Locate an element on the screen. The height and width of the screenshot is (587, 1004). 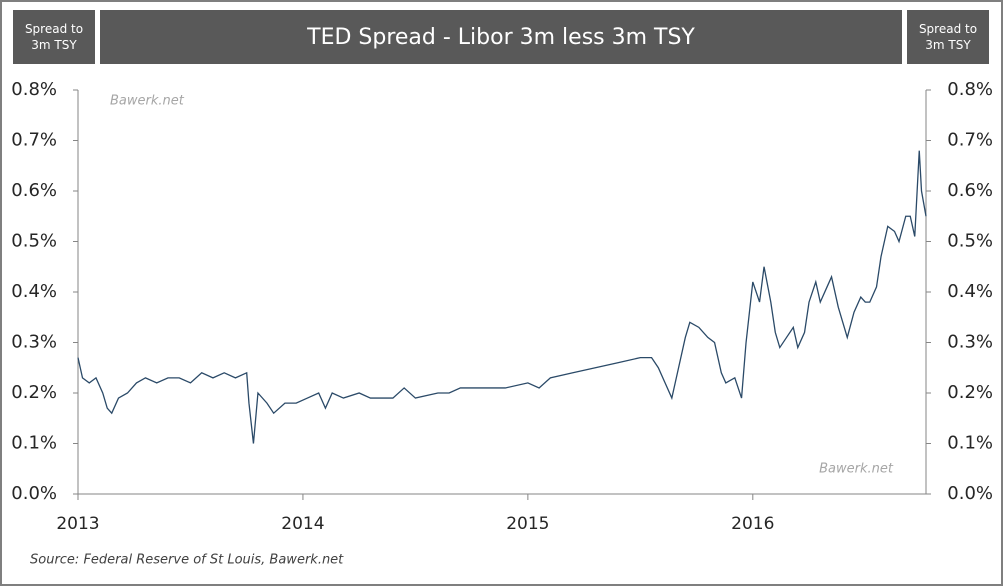
y2-tick-label: 0.2% is located at coordinates (970, 392).